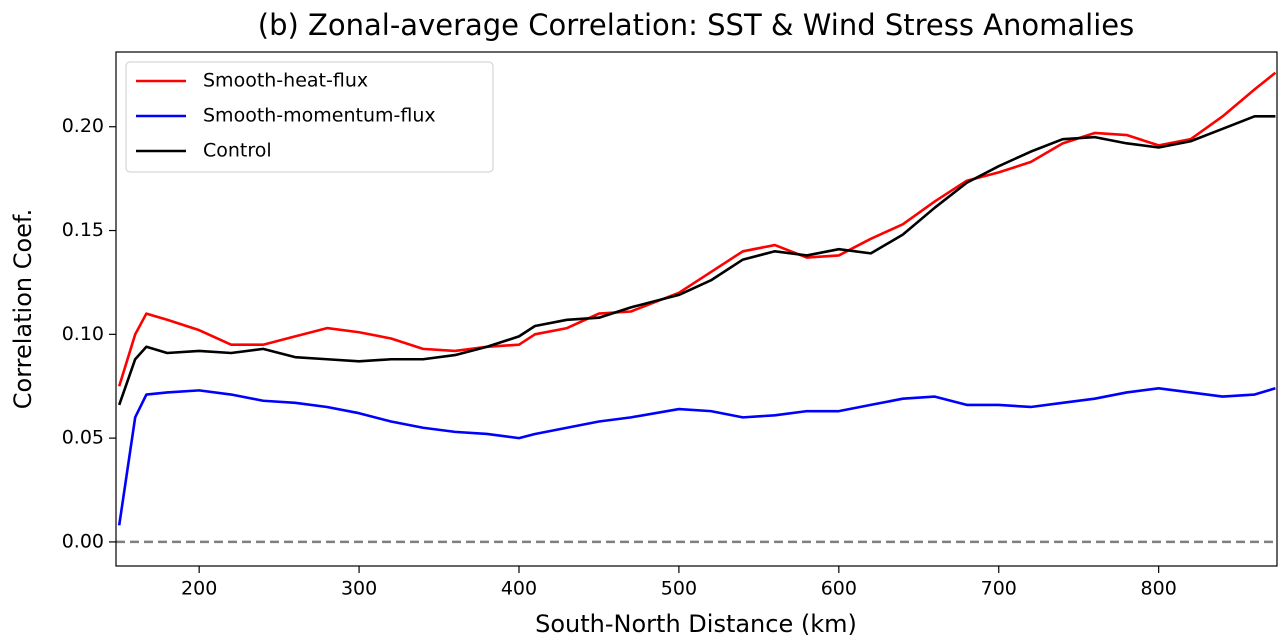 This screenshot has width=1284, height=642. Describe the element at coordinates (83, 438) in the screenshot. I see `y-tick-label: 0.05` at that location.